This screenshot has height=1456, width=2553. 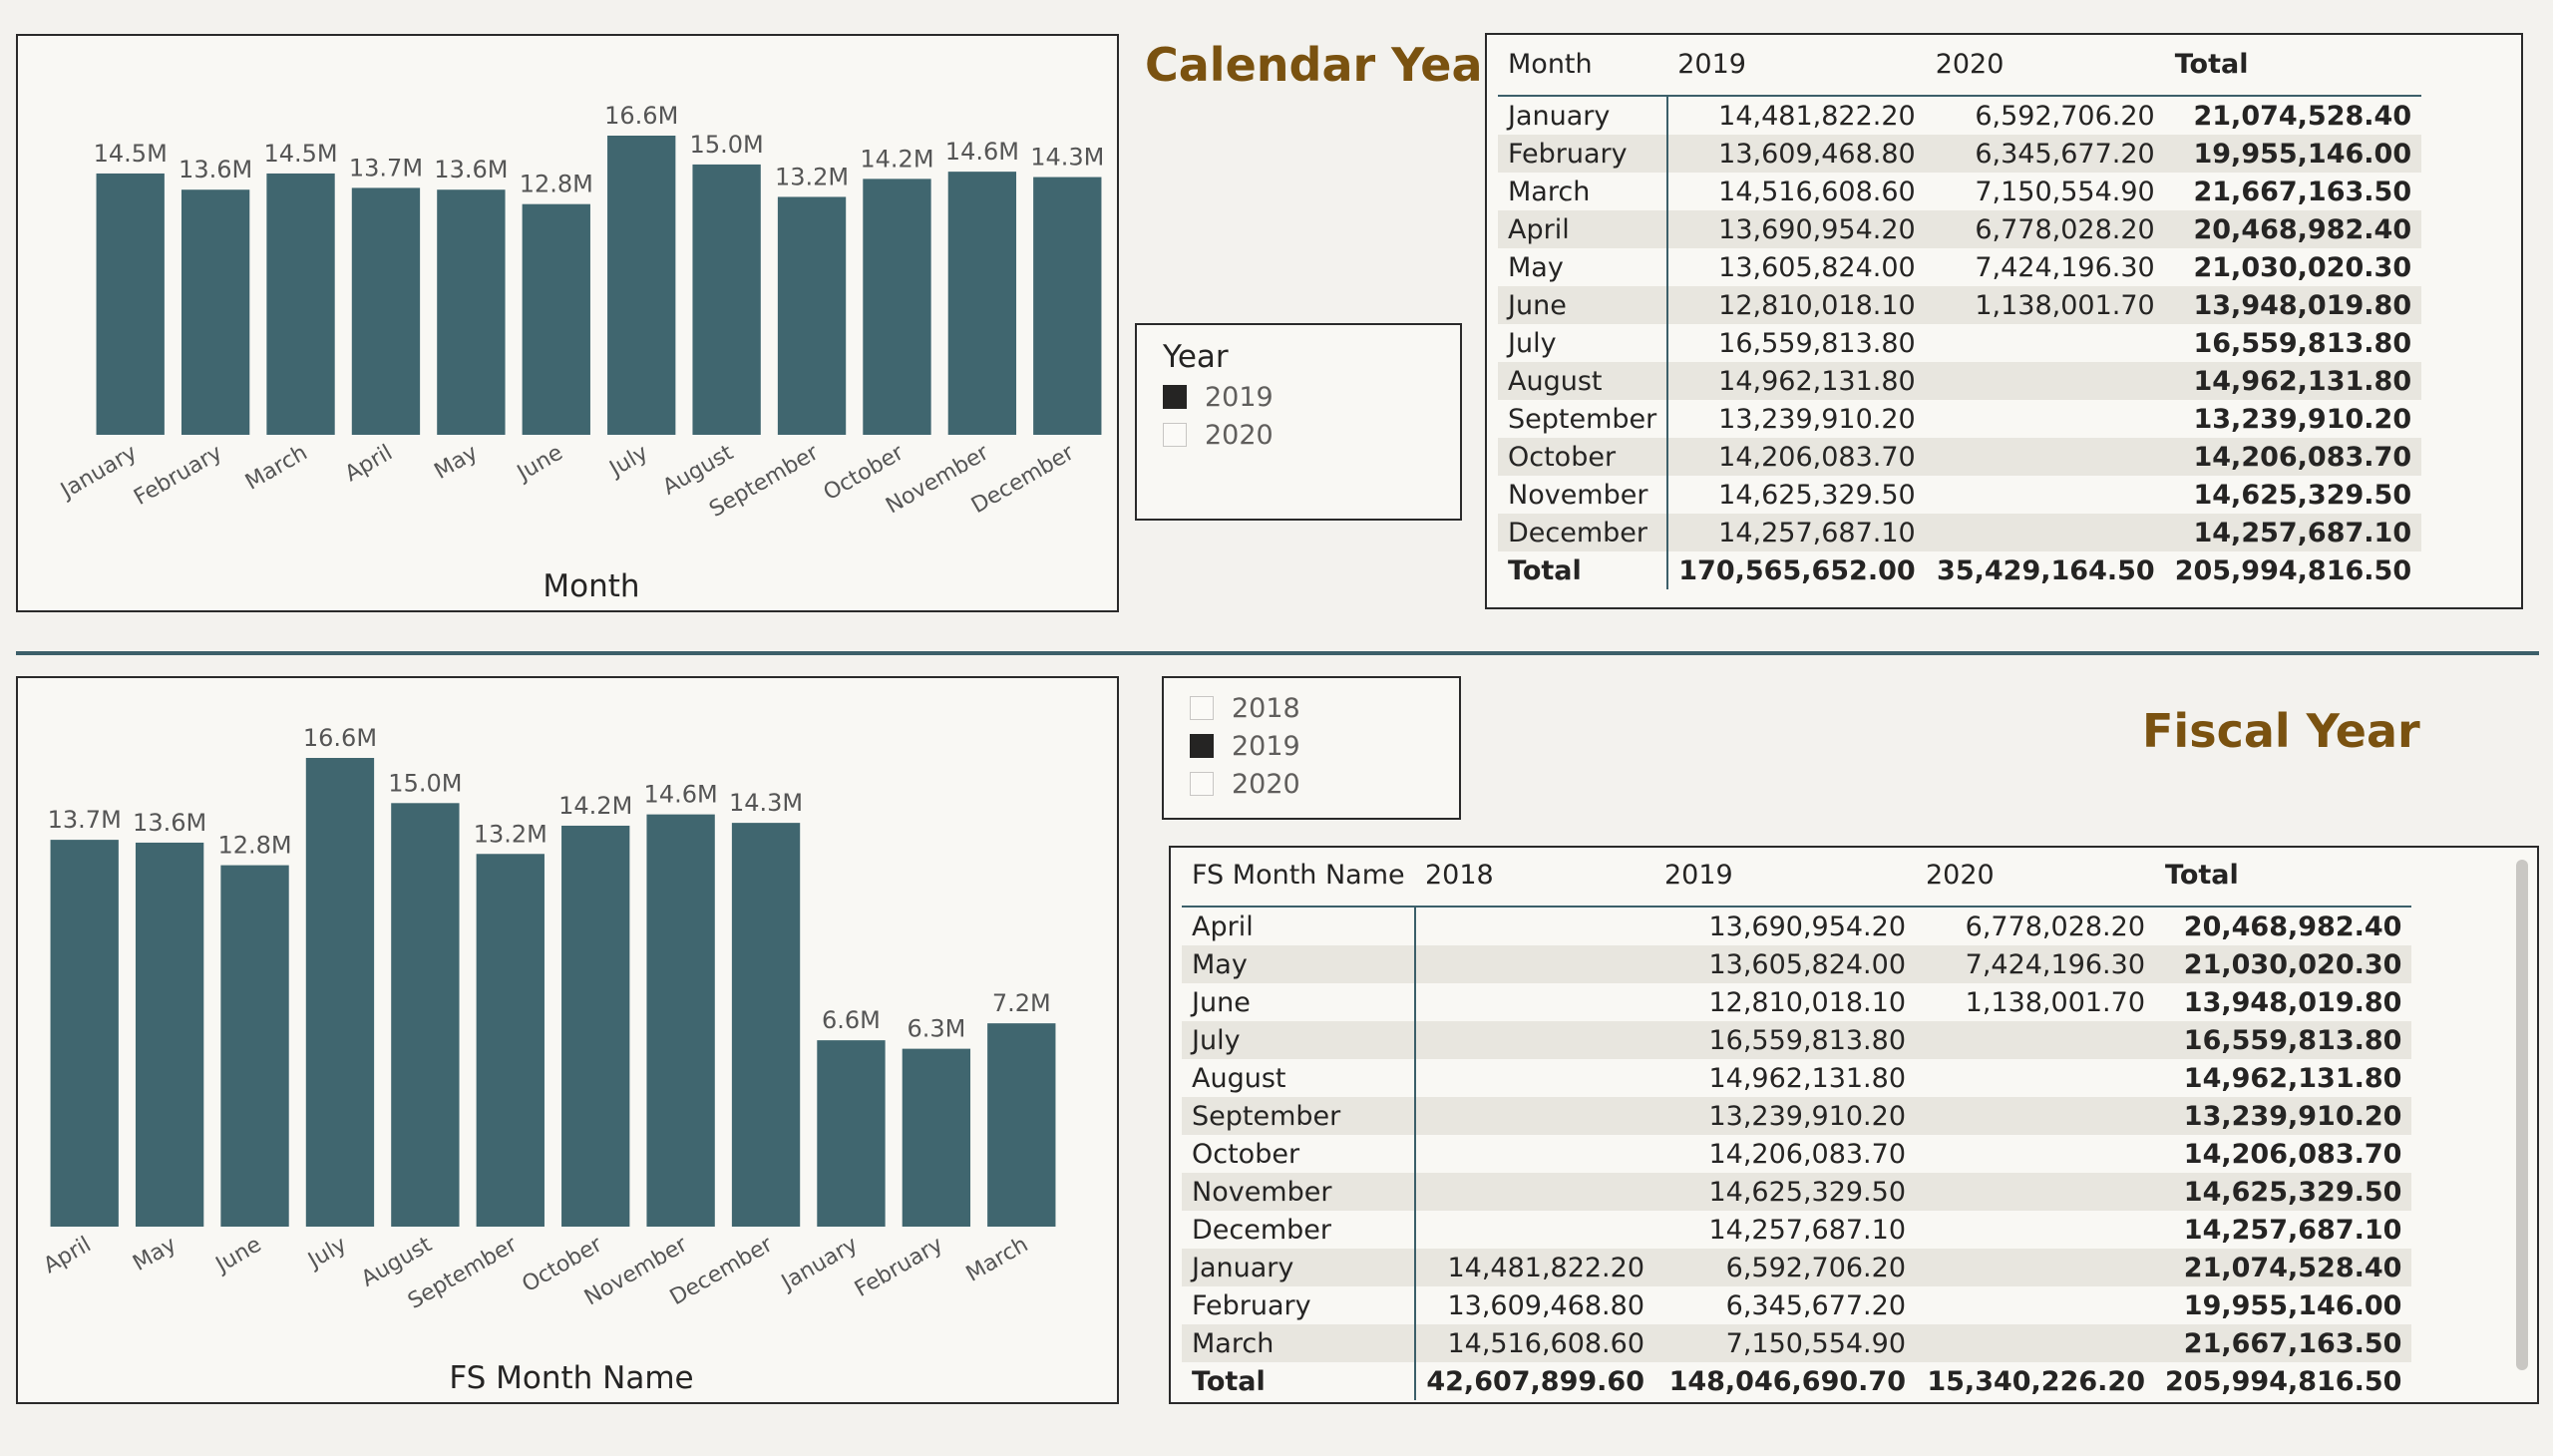 I want to click on row-label: July, so click(x=1299, y=1040).